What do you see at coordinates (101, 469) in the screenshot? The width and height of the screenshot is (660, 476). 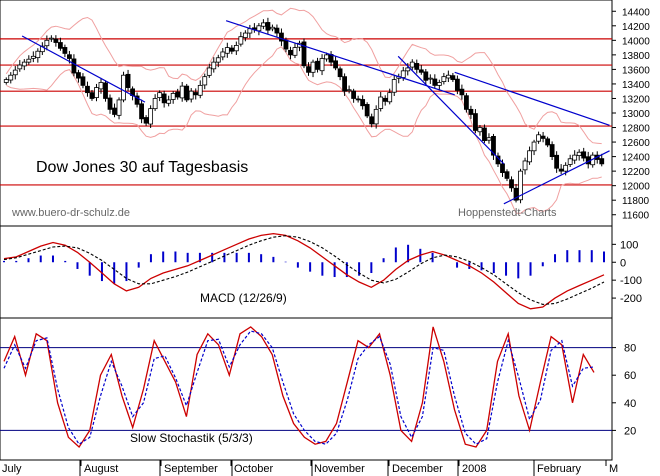 I see `month-label: August` at bounding box center [101, 469].